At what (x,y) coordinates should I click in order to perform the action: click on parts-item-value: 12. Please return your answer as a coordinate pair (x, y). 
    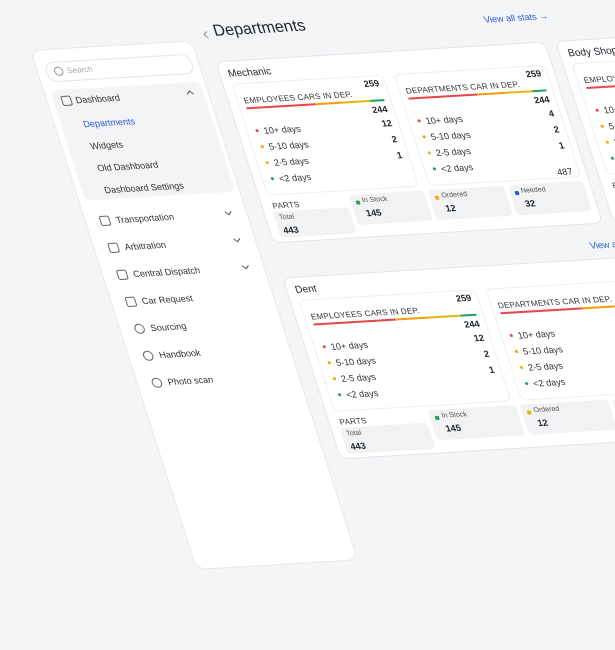
    Looking at the image, I should click on (543, 423).